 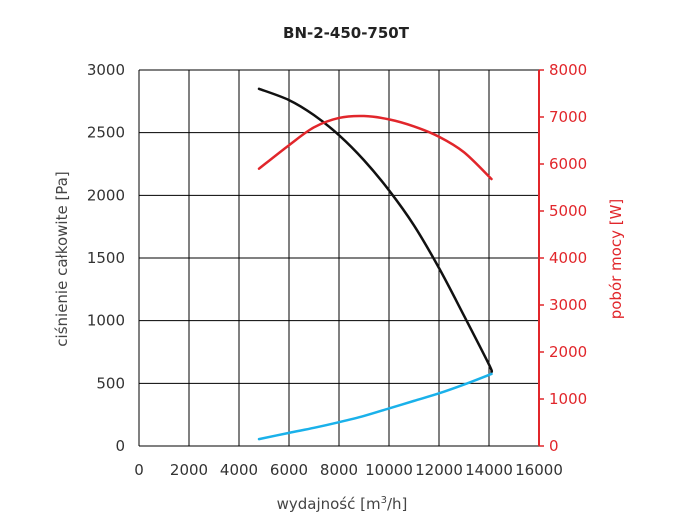 I want to click on x-tick-label: 16000, so click(x=539, y=470).